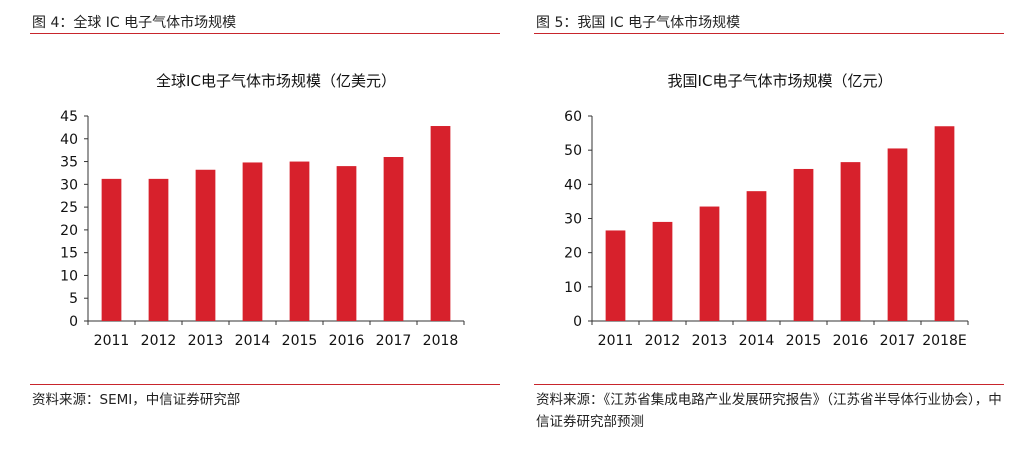 Image resolution: width=1034 pixels, height=453 pixels. I want to click on figure-5-title: 图 5：我国 IC 电子气体市场规模, so click(638, 23).